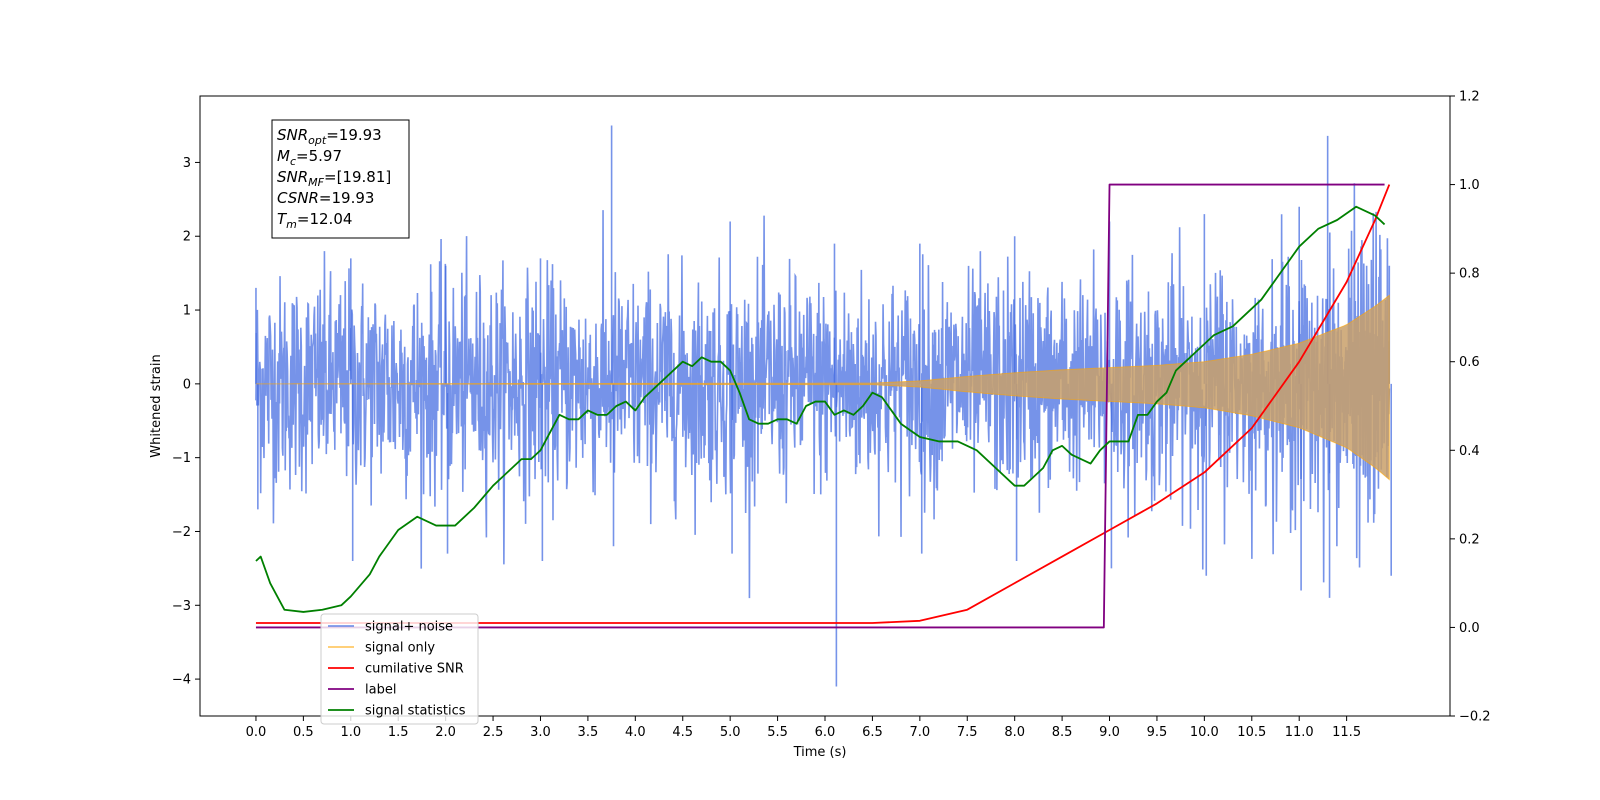 This screenshot has width=1600, height=800. I want to click on annotation-line: CSNR=19.93, so click(325, 198).